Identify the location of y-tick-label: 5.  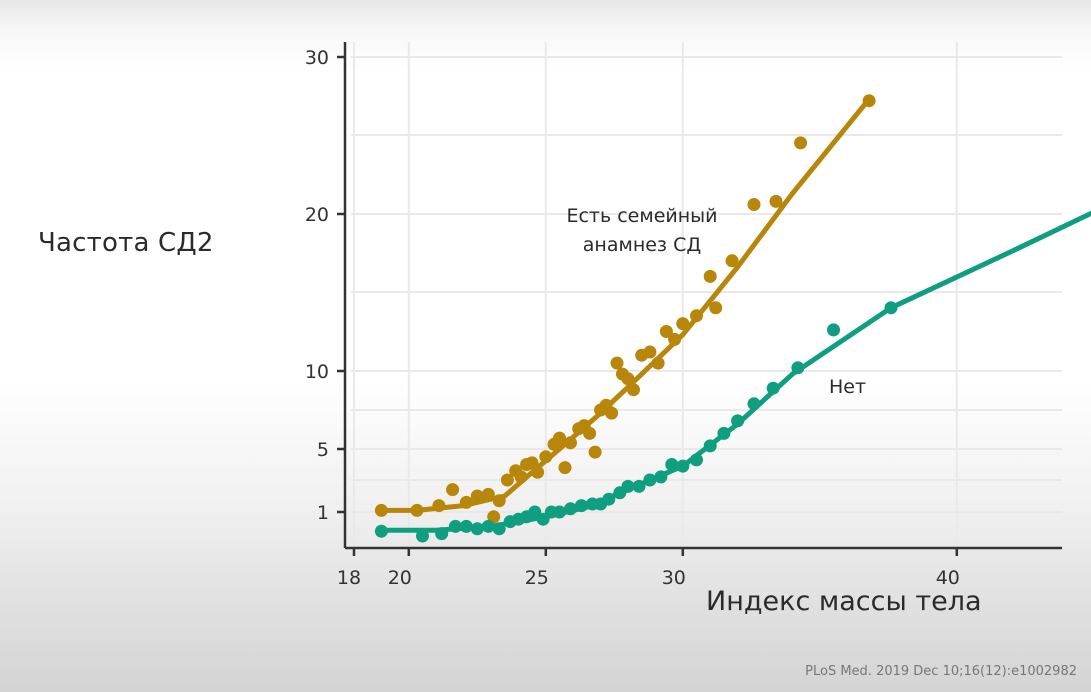
(323, 450).